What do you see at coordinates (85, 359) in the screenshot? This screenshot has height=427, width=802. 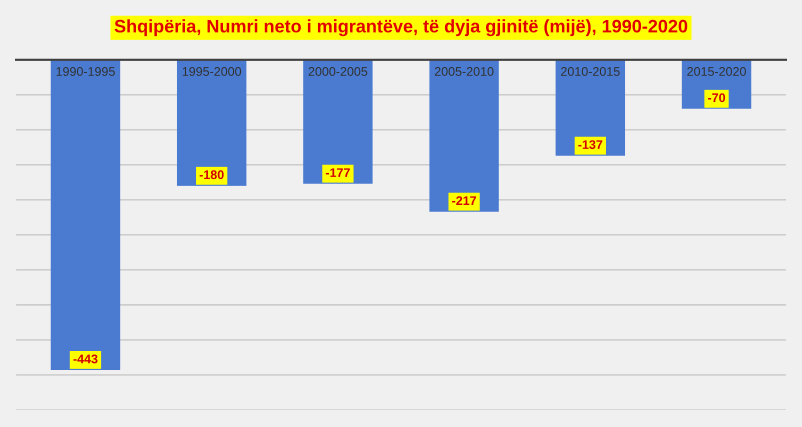 I see `data-label: -443` at bounding box center [85, 359].